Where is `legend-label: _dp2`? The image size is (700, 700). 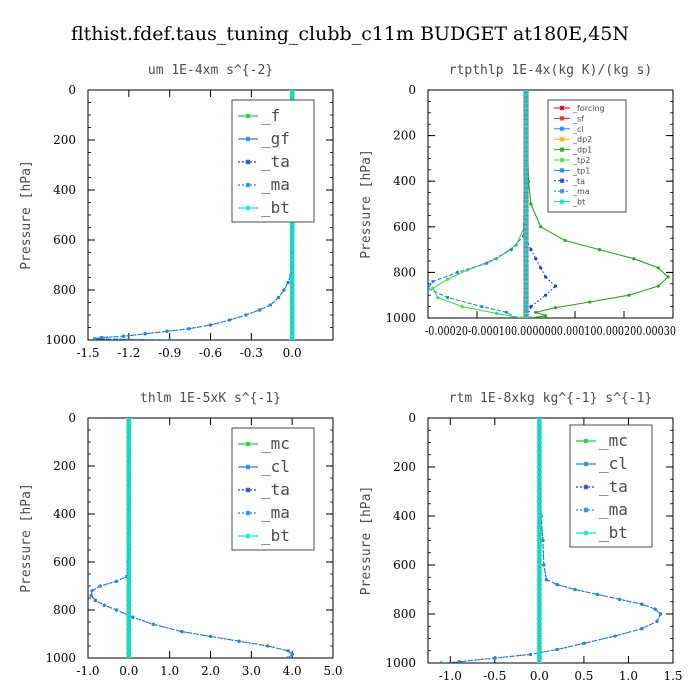 legend-label: _dp2 is located at coordinates (582, 139).